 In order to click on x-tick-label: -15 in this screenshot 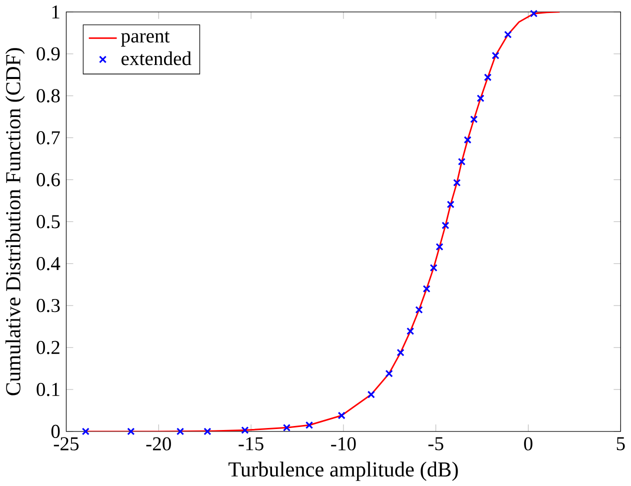, I will do `click(251, 443)`.